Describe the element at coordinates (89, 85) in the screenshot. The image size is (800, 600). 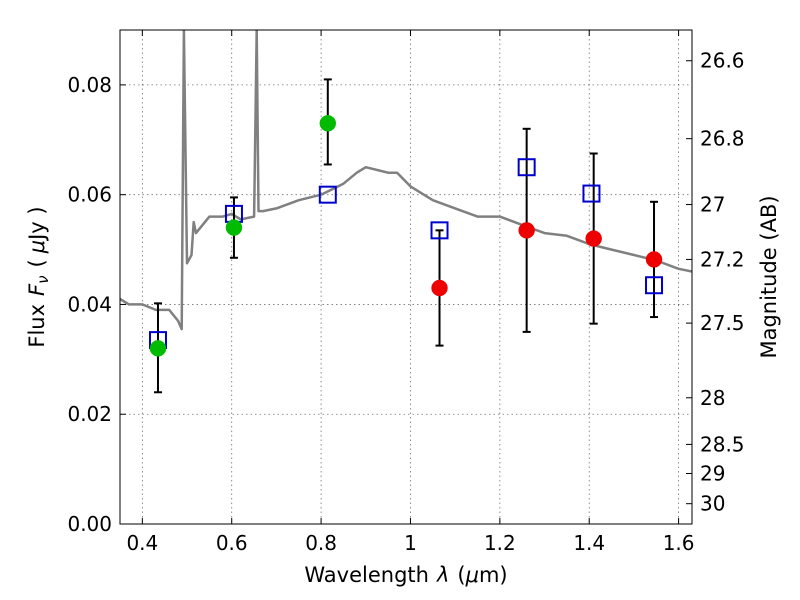
I see `y-tick-label: 0.08` at that location.